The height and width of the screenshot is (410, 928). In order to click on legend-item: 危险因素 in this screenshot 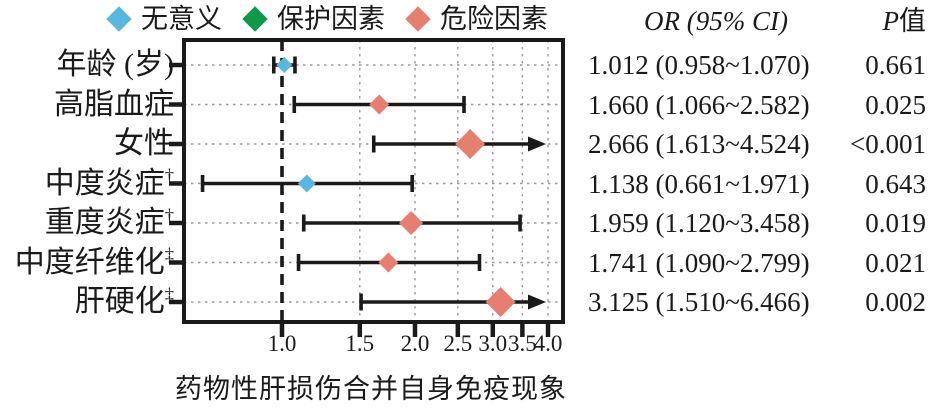, I will do `click(476, 19)`.